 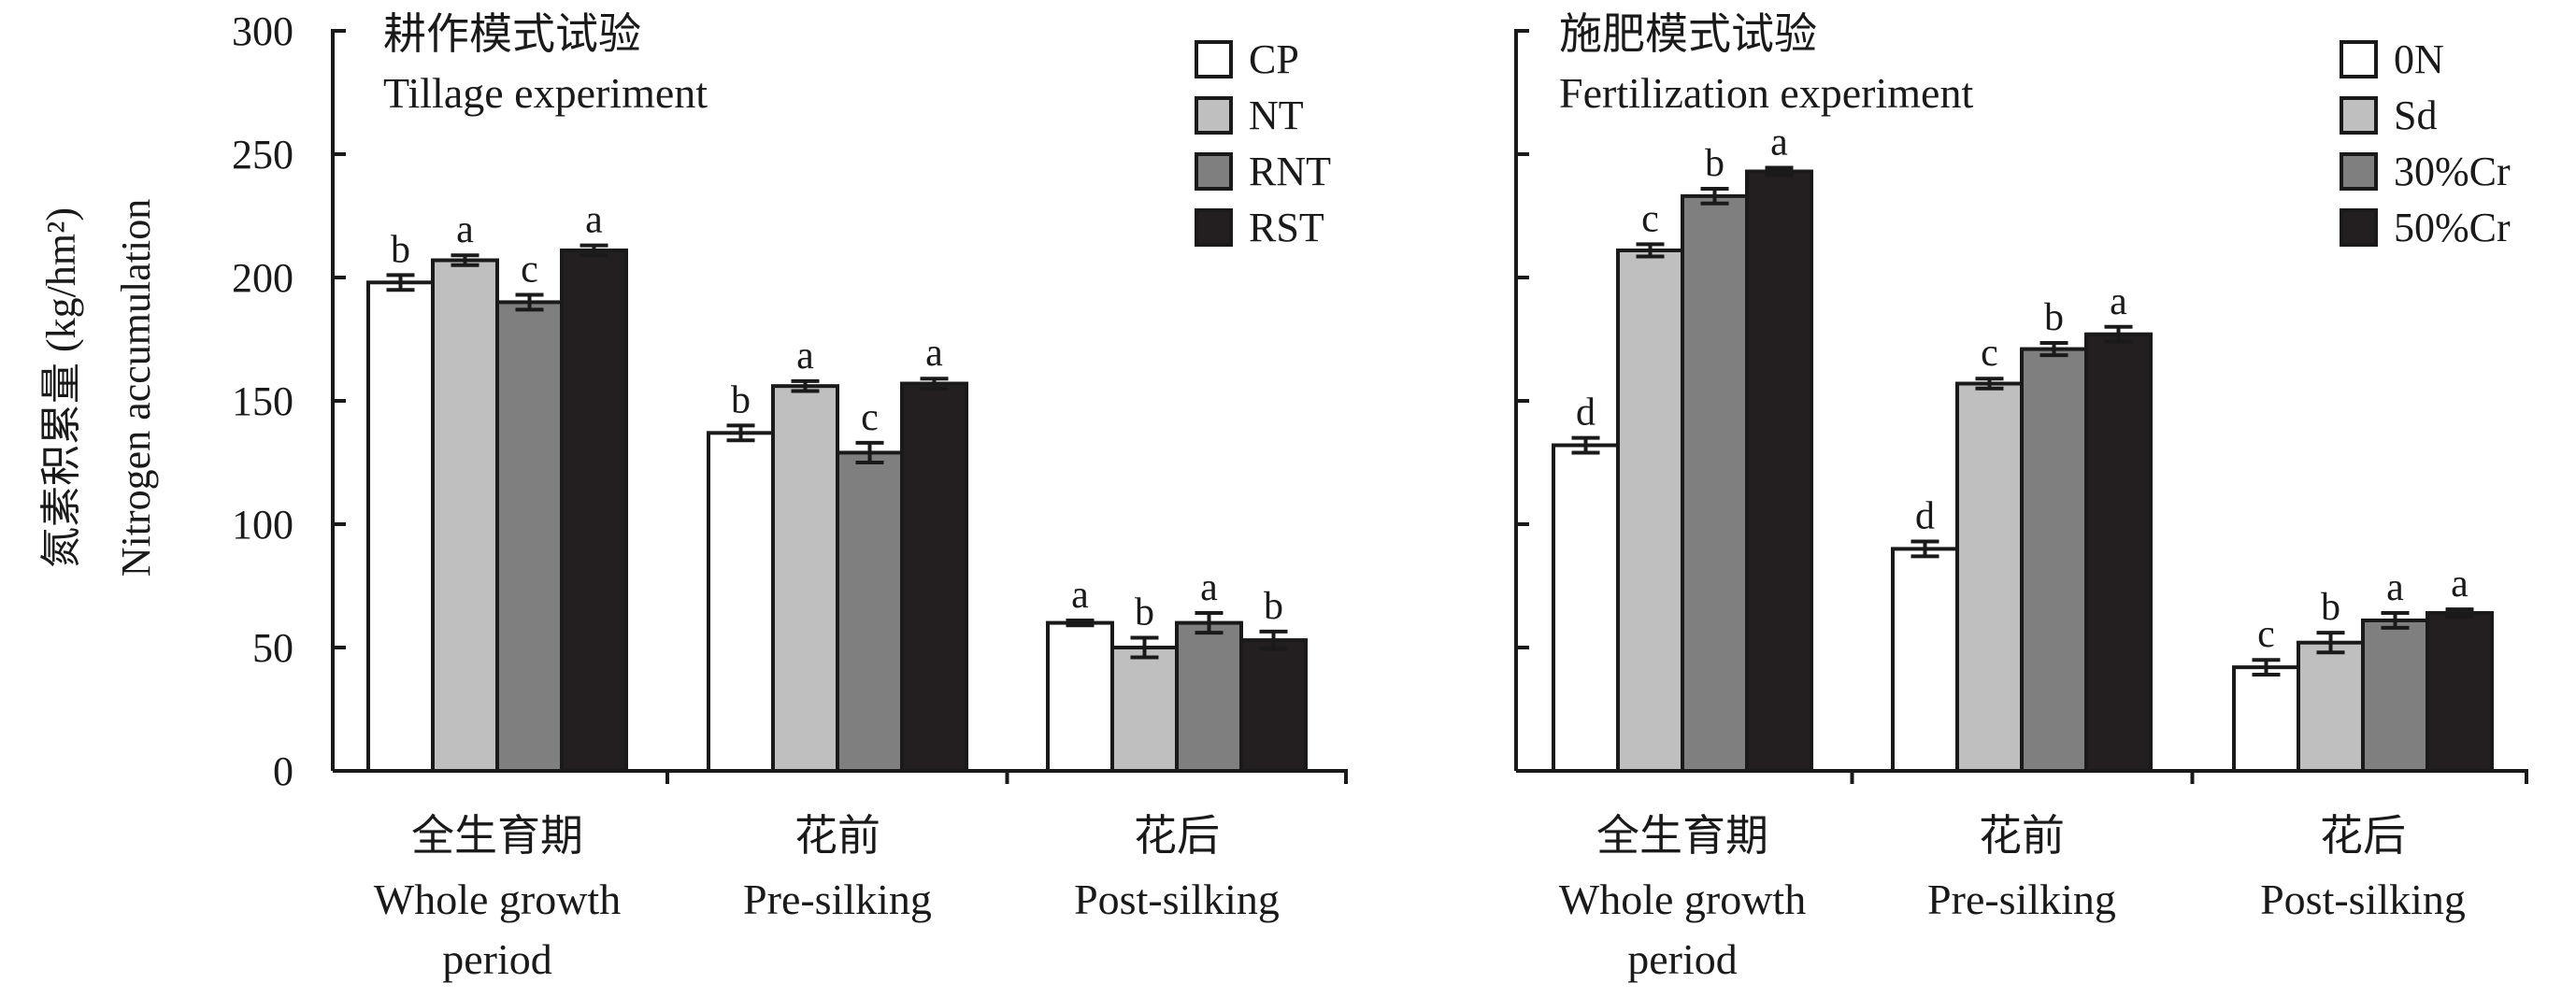 I want to click on legend-label: 50%Cr, so click(x=2452, y=227).